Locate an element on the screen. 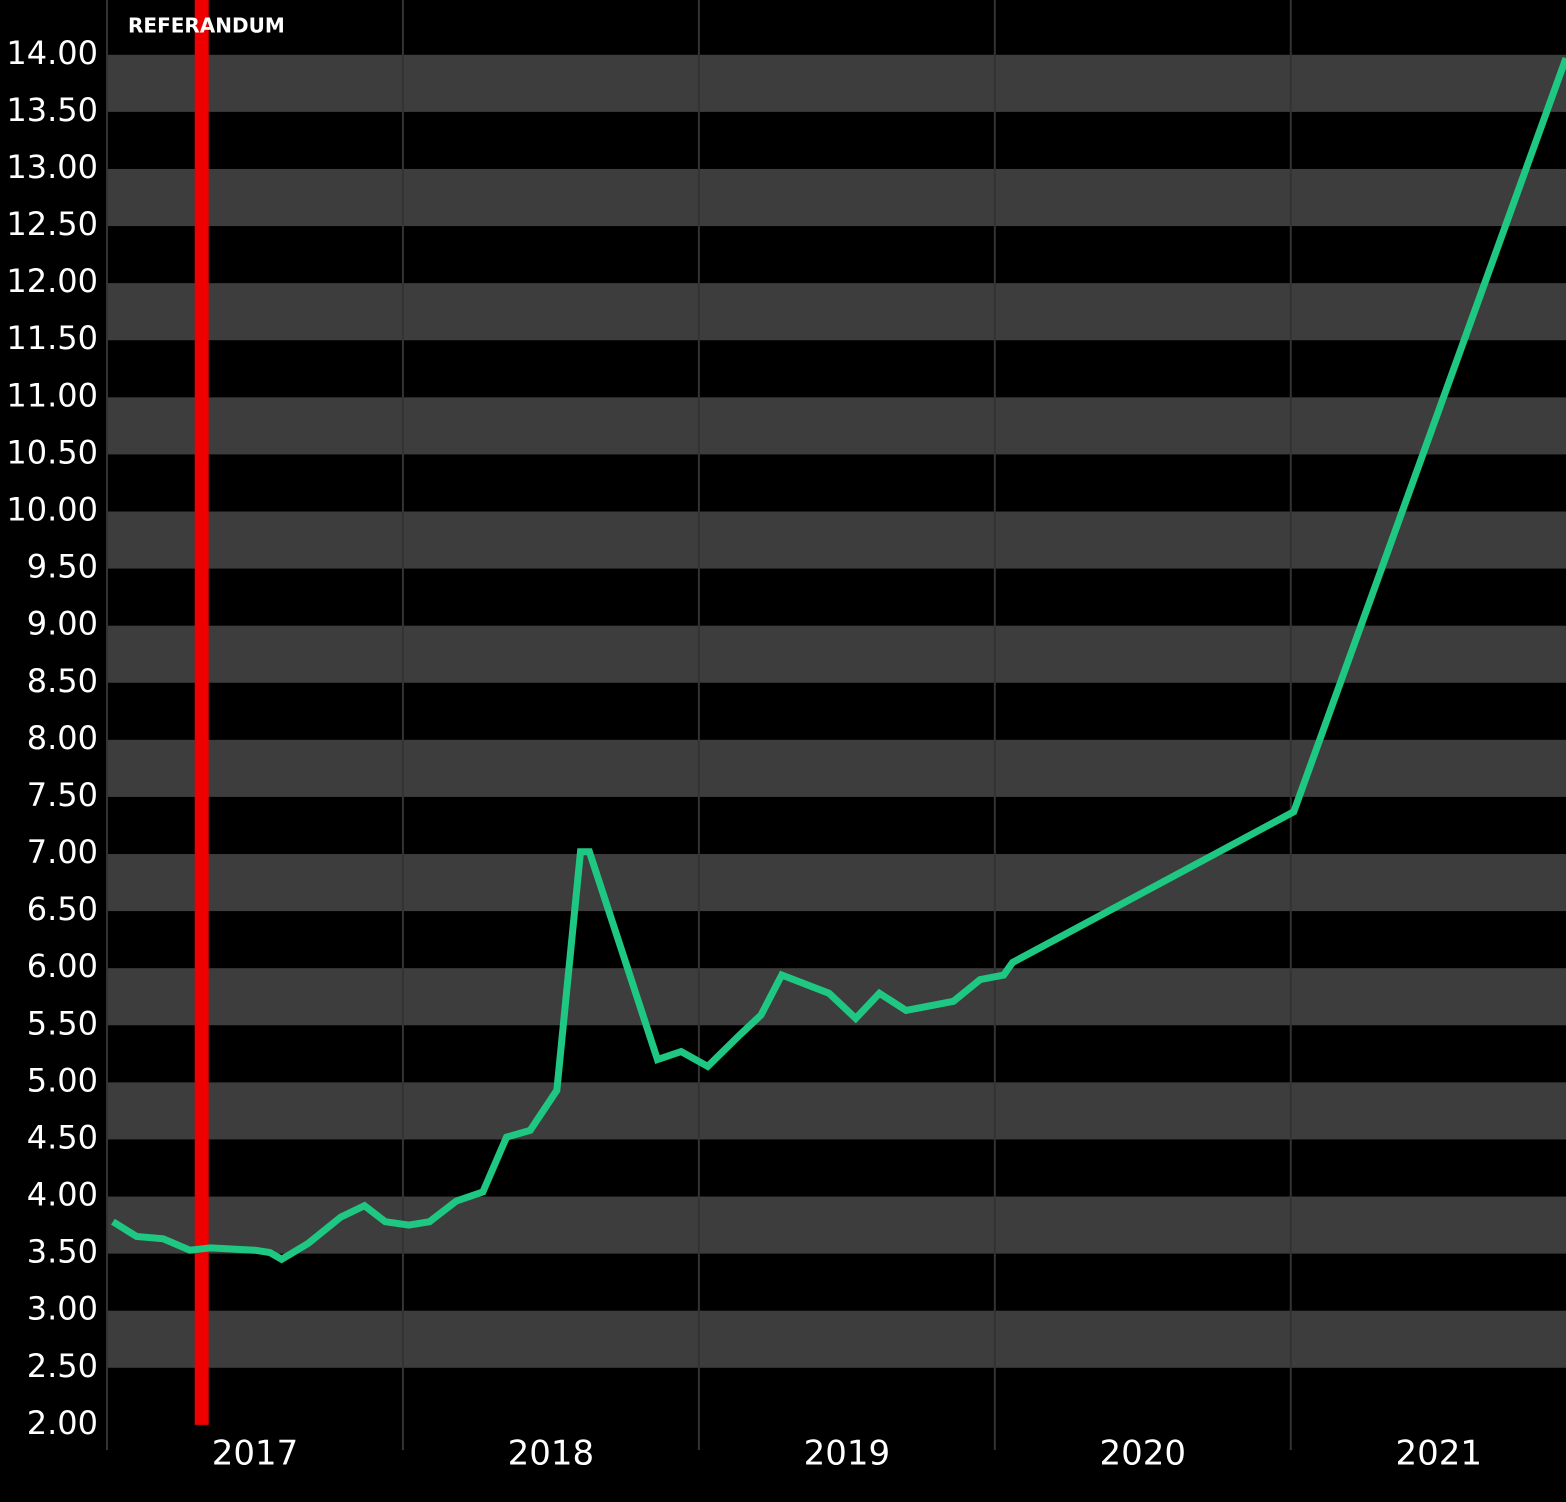 The height and width of the screenshot is (1502, 1566). y-tick-label: 10.00 is located at coordinates (52, 509).